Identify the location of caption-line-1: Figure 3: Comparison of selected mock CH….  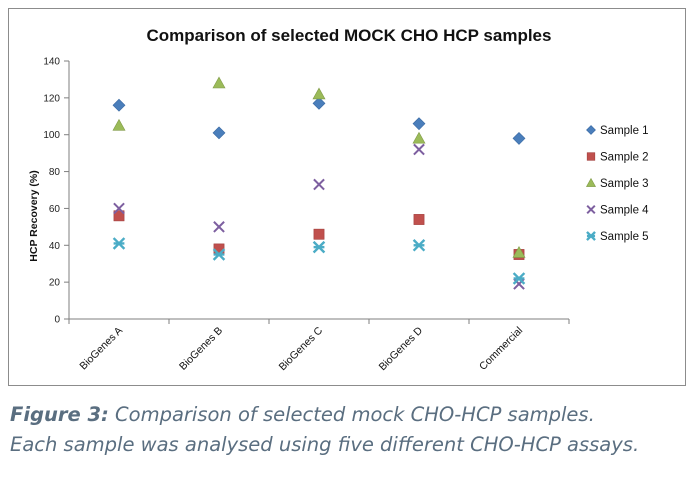
(350, 415).